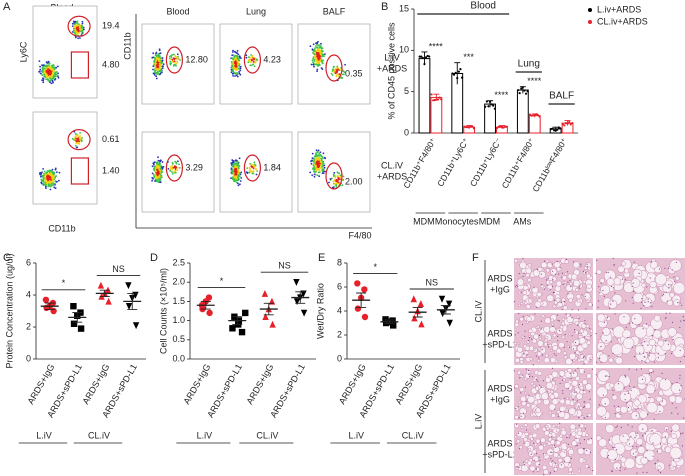  What do you see at coordinates (392, 176) in the screenshot?
I see `row-label: +ARDS` at bounding box center [392, 176].